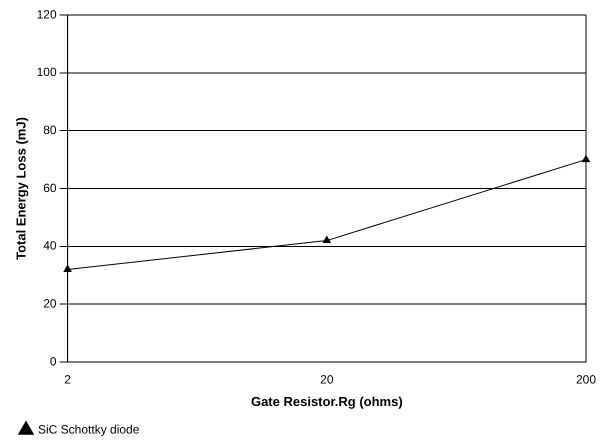 The image size is (611, 448). What do you see at coordinates (53, 361) in the screenshot?
I see `y-tick-label: 0` at bounding box center [53, 361].